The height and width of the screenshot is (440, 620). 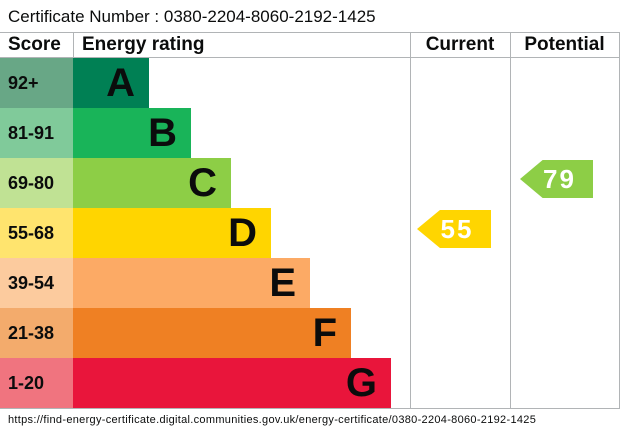 What do you see at coordinates (282, 283) in the screenshot?
I see `band-e-letter: E` at bounding box center [282, 283].